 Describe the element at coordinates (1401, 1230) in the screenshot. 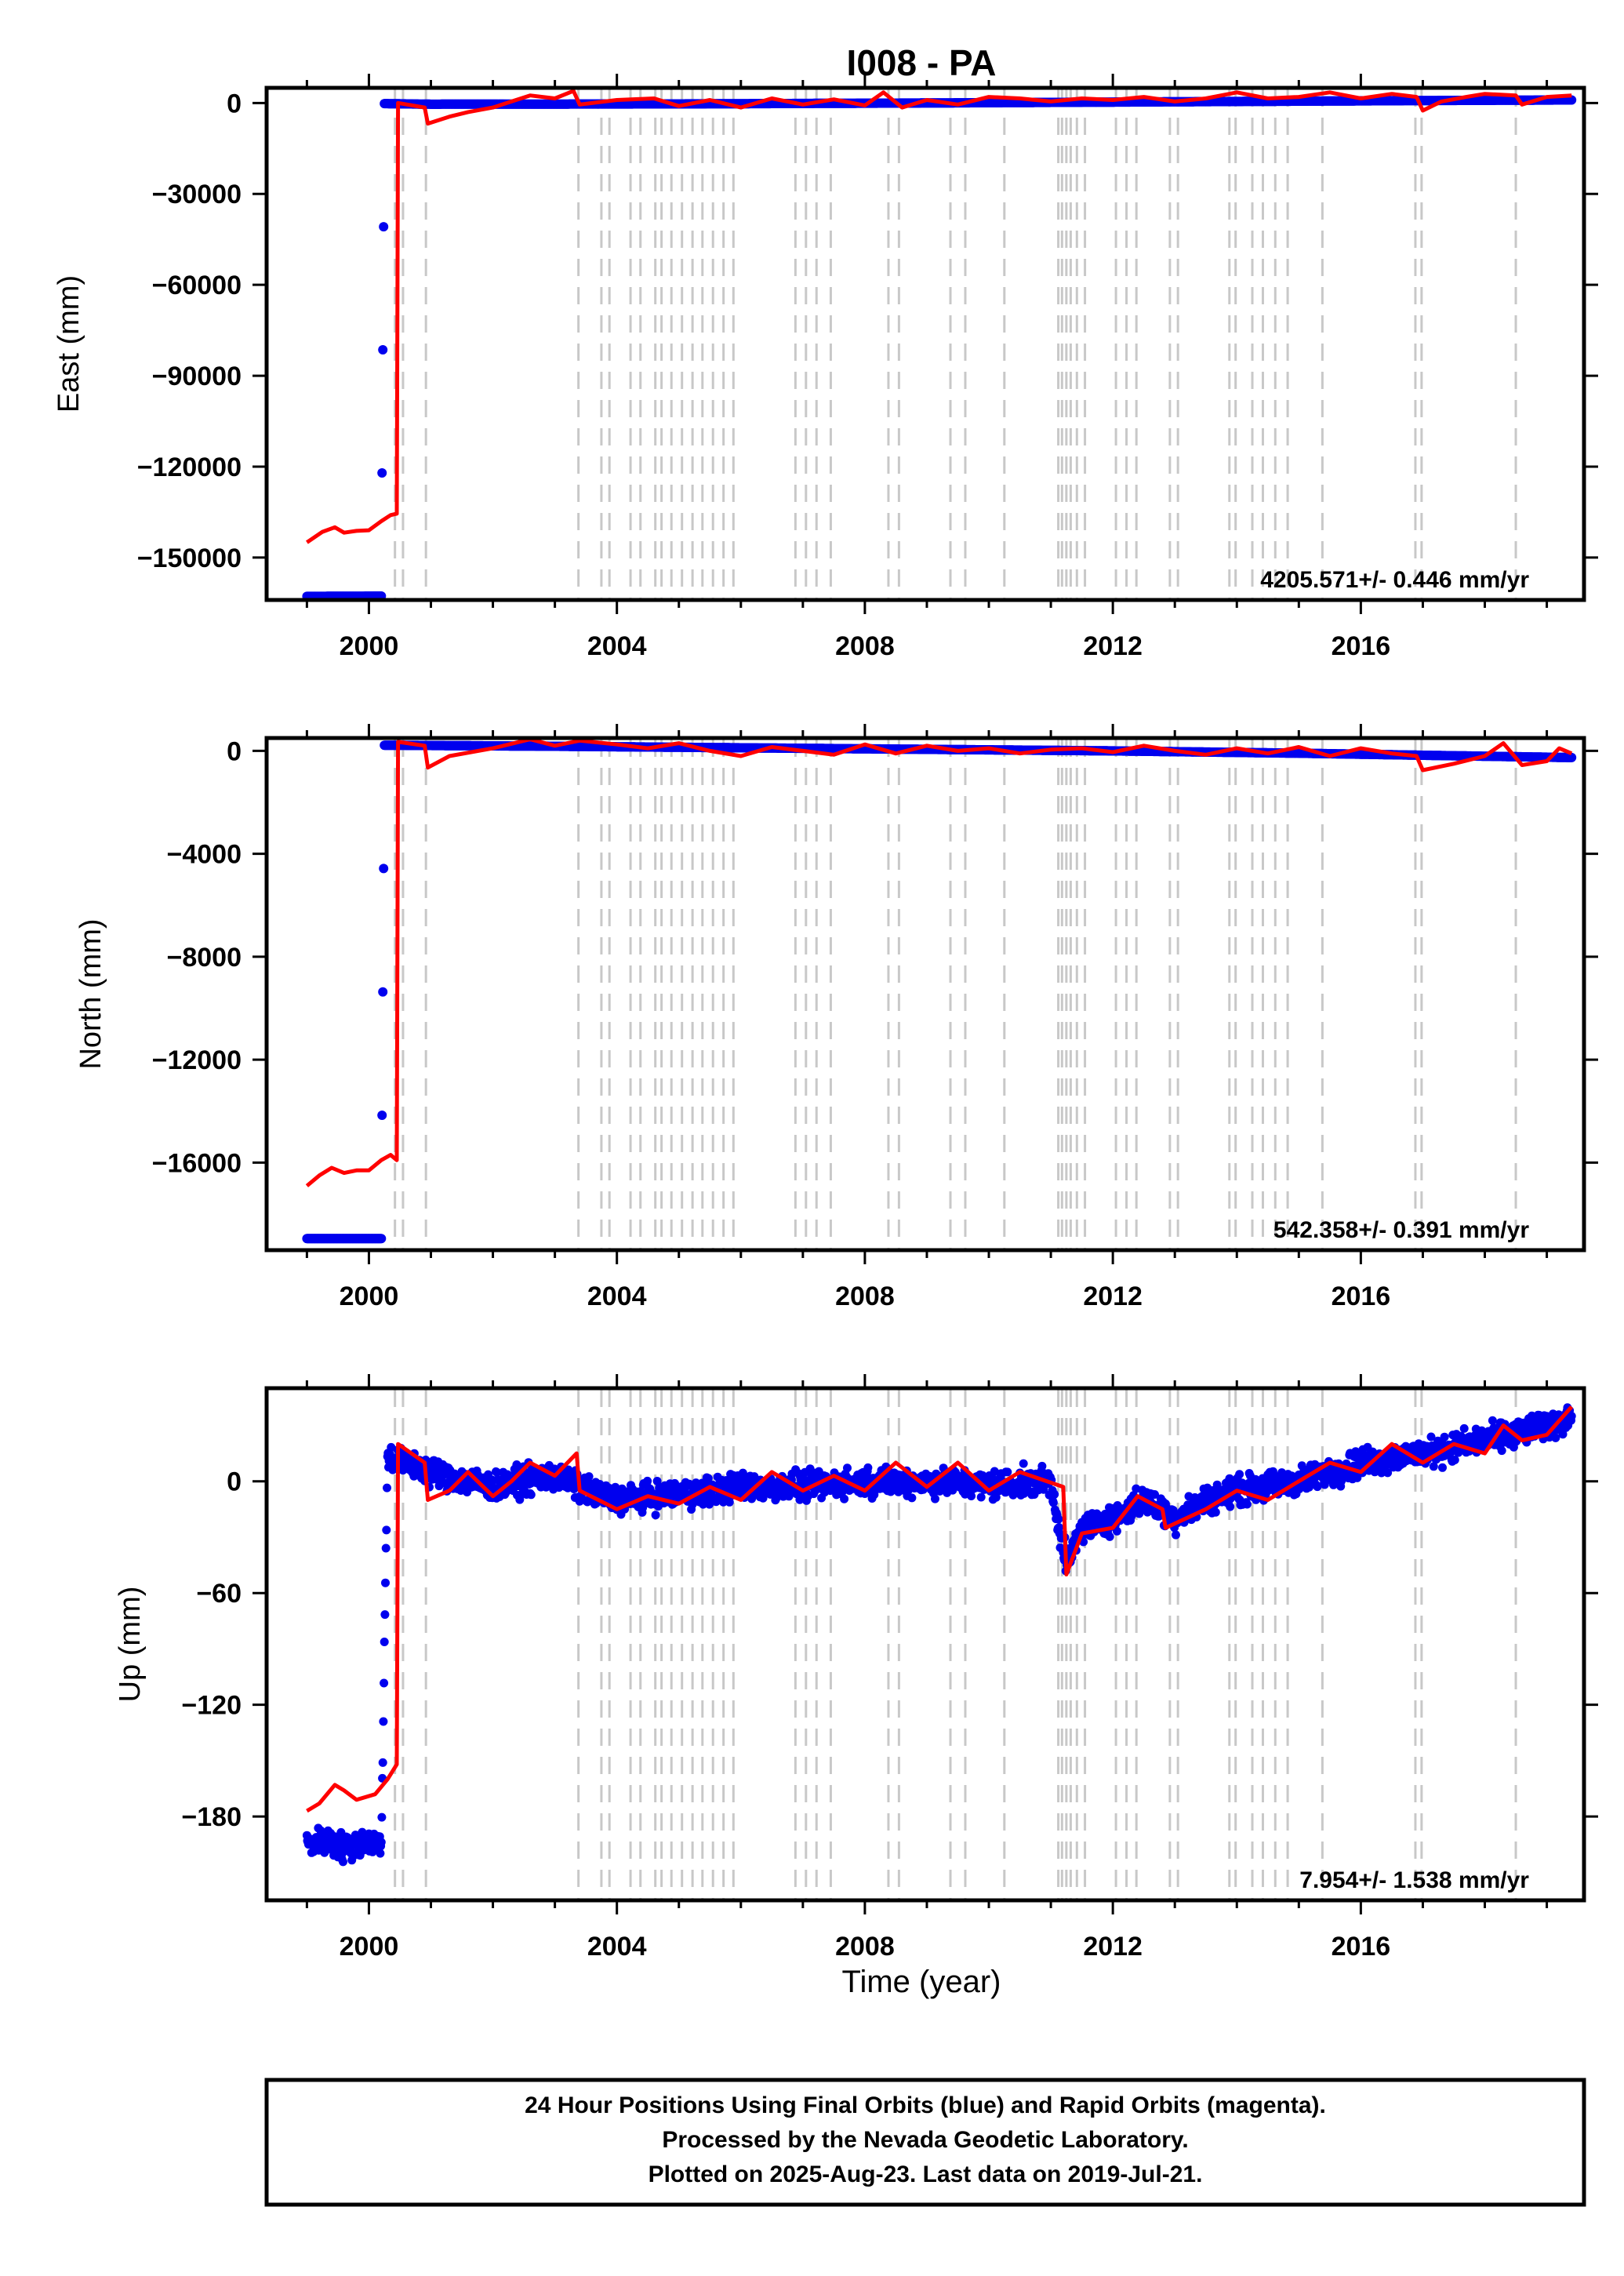

I see `rate-label: 542.358+/- 0.391 mm/yr` at that location.